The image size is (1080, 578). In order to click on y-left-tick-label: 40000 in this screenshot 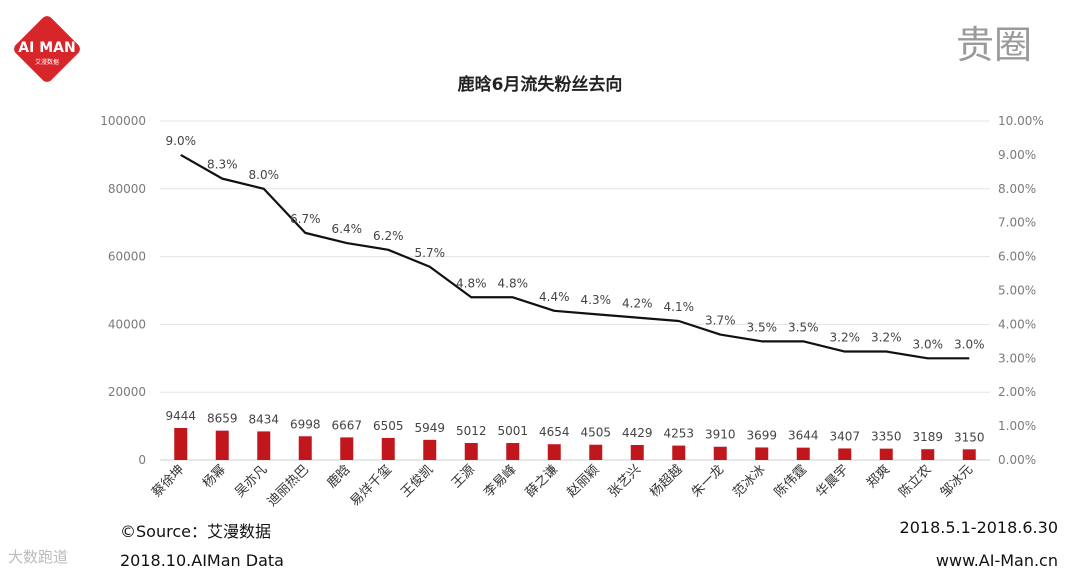, I will do `click(127, 324)`.